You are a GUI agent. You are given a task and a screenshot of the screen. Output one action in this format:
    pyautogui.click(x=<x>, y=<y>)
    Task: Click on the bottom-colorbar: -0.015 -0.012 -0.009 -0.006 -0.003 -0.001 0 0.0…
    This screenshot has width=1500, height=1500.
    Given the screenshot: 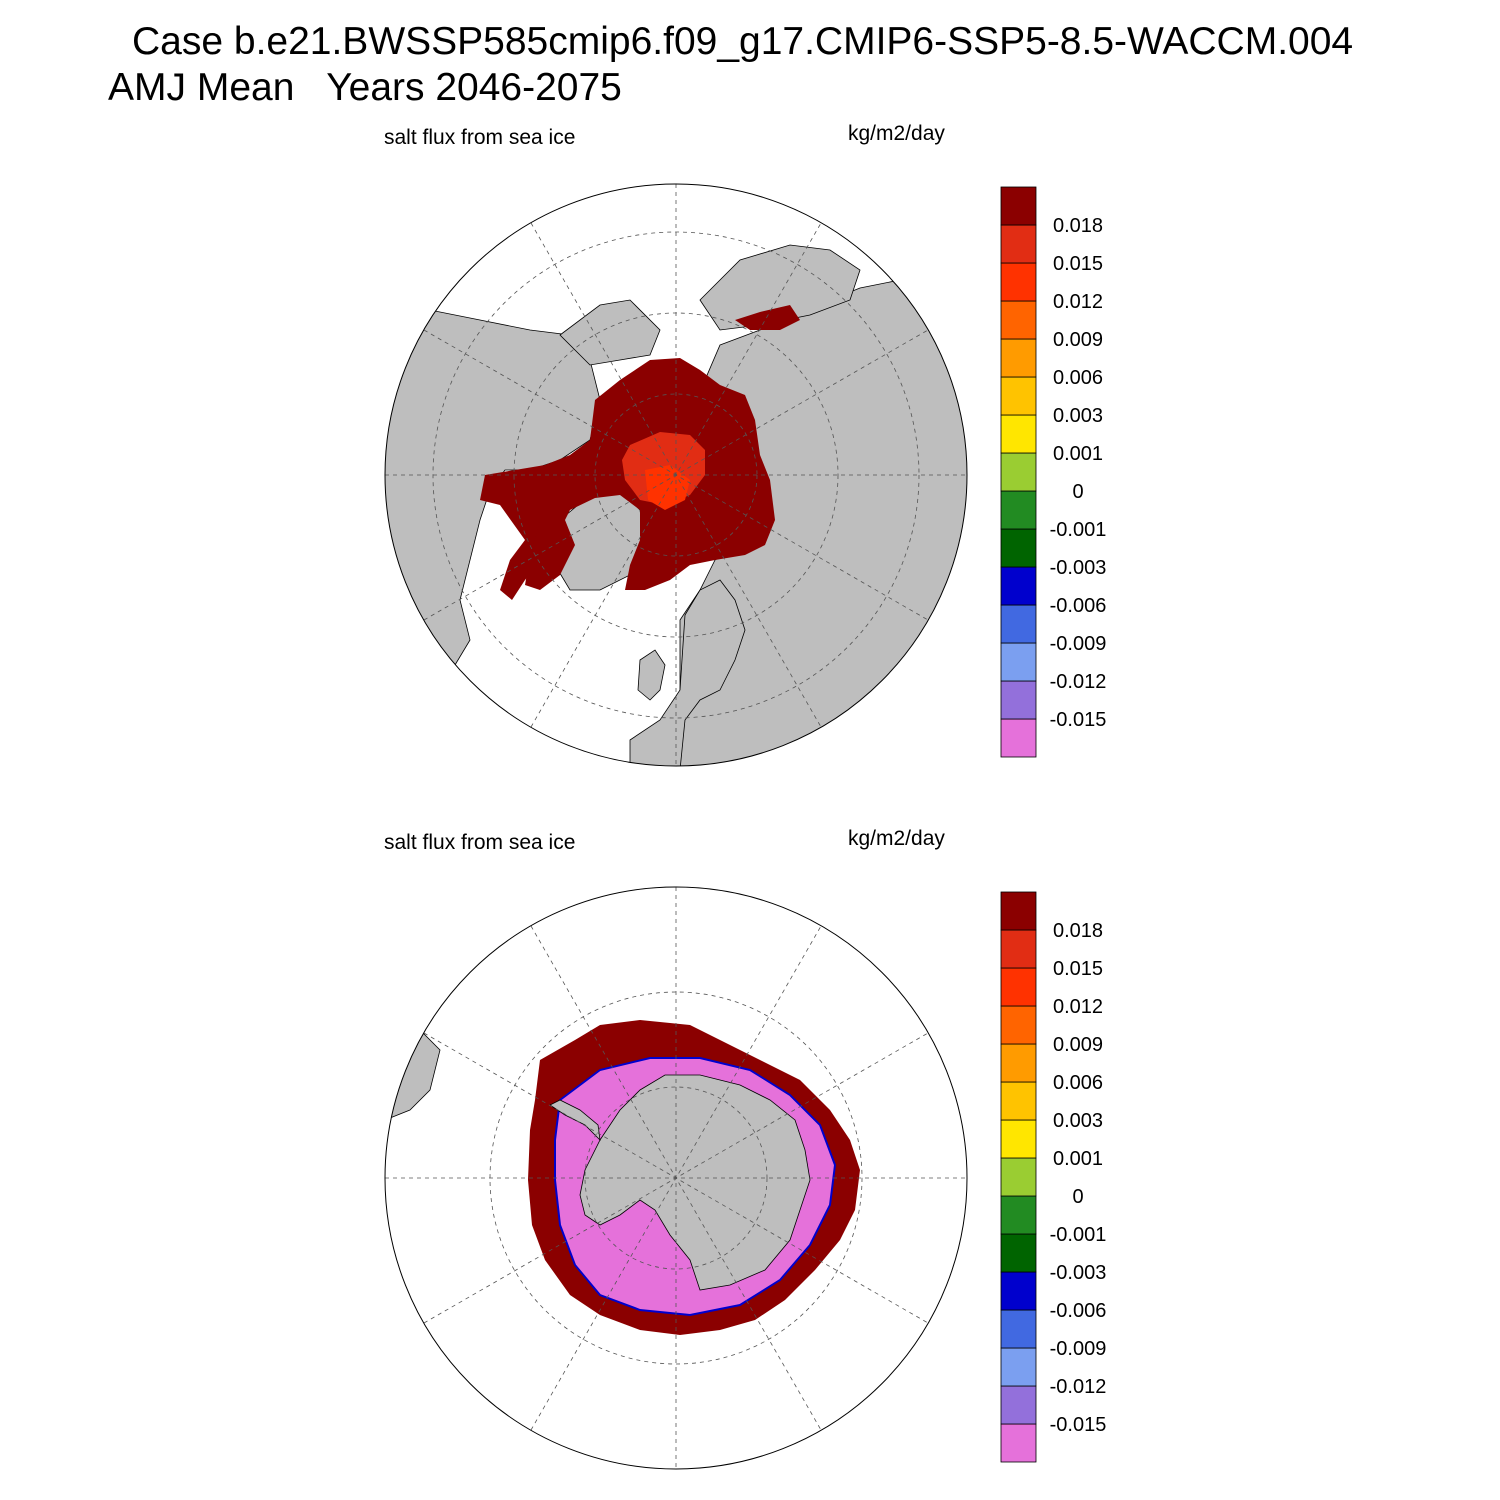 What is the action you would take?
    pyautogui.click(x=1053, y=1177)
    